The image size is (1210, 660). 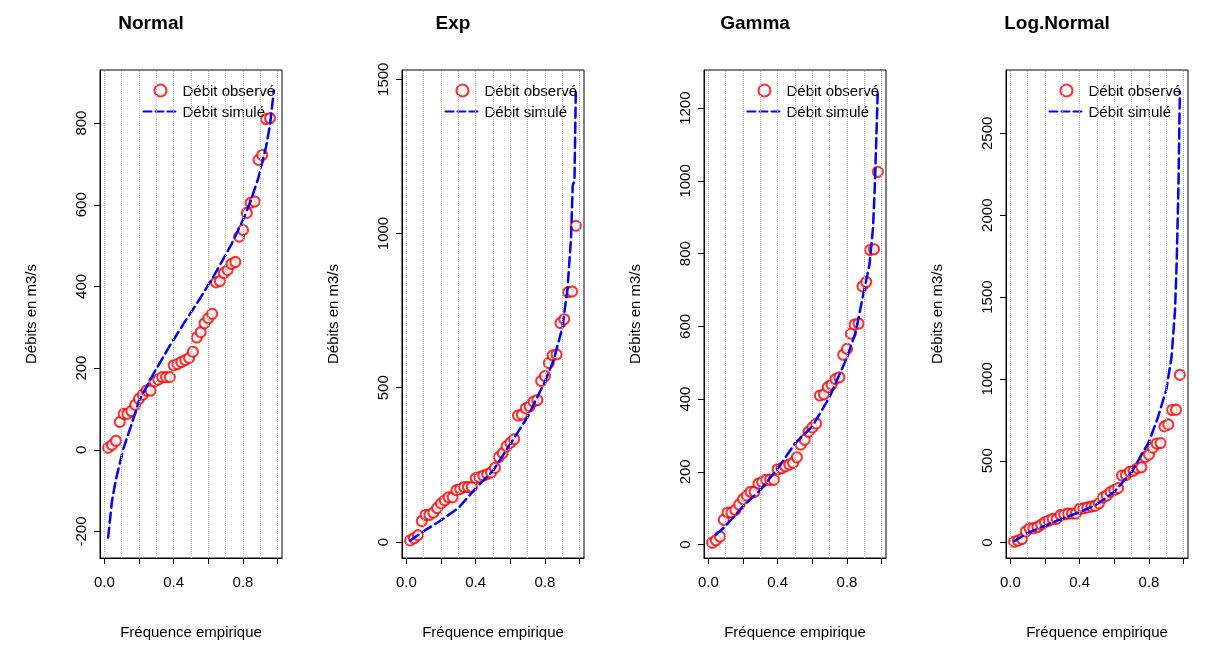 I want to click on y-tick-label: -200, so click(x=80, y=531).